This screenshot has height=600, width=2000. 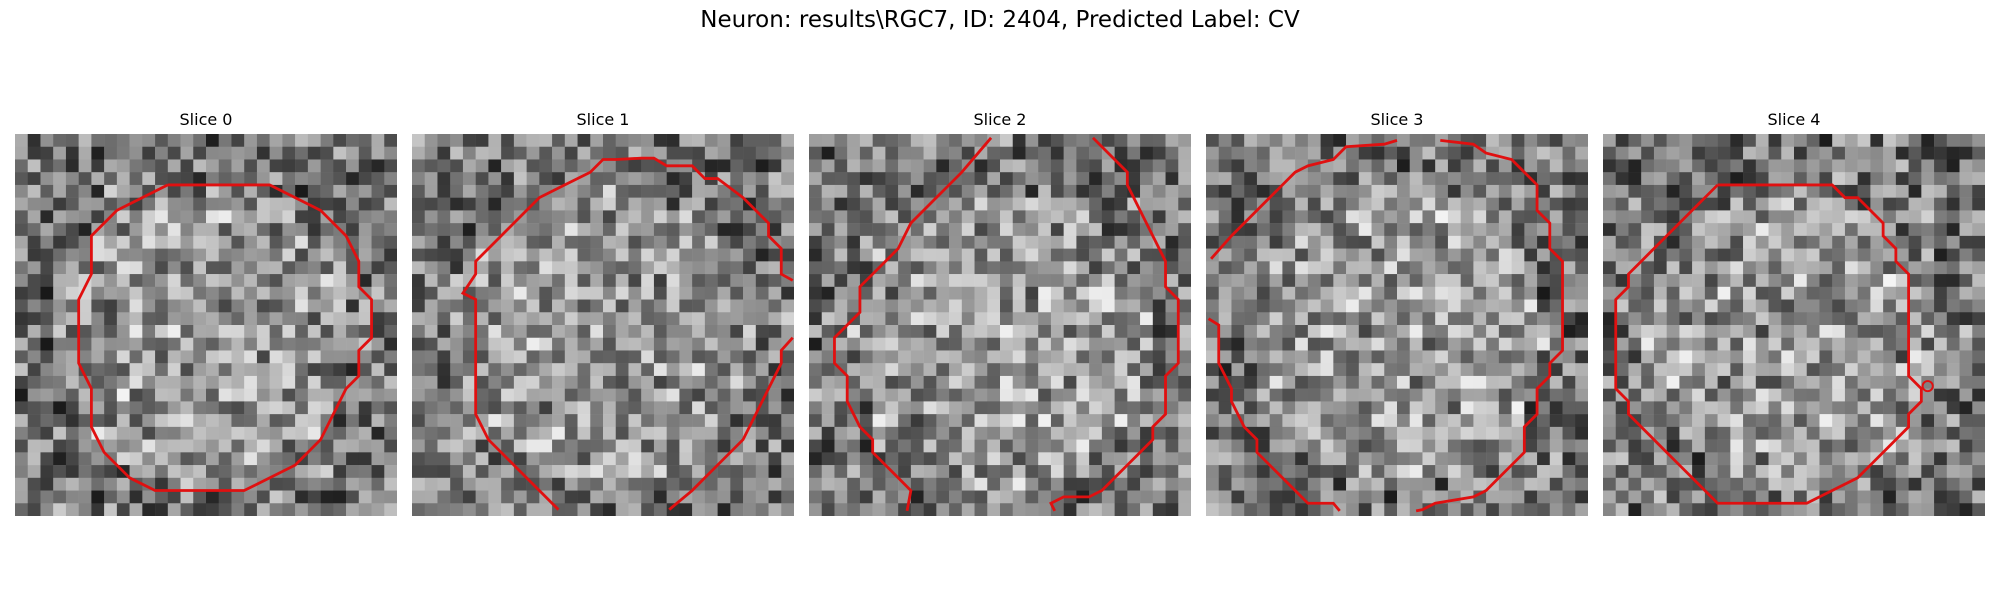 What do you see at coordinates (603, 312) in the screenshot?
I see `slice-panel-1: Slice 1` at bounding box center [603, 312].